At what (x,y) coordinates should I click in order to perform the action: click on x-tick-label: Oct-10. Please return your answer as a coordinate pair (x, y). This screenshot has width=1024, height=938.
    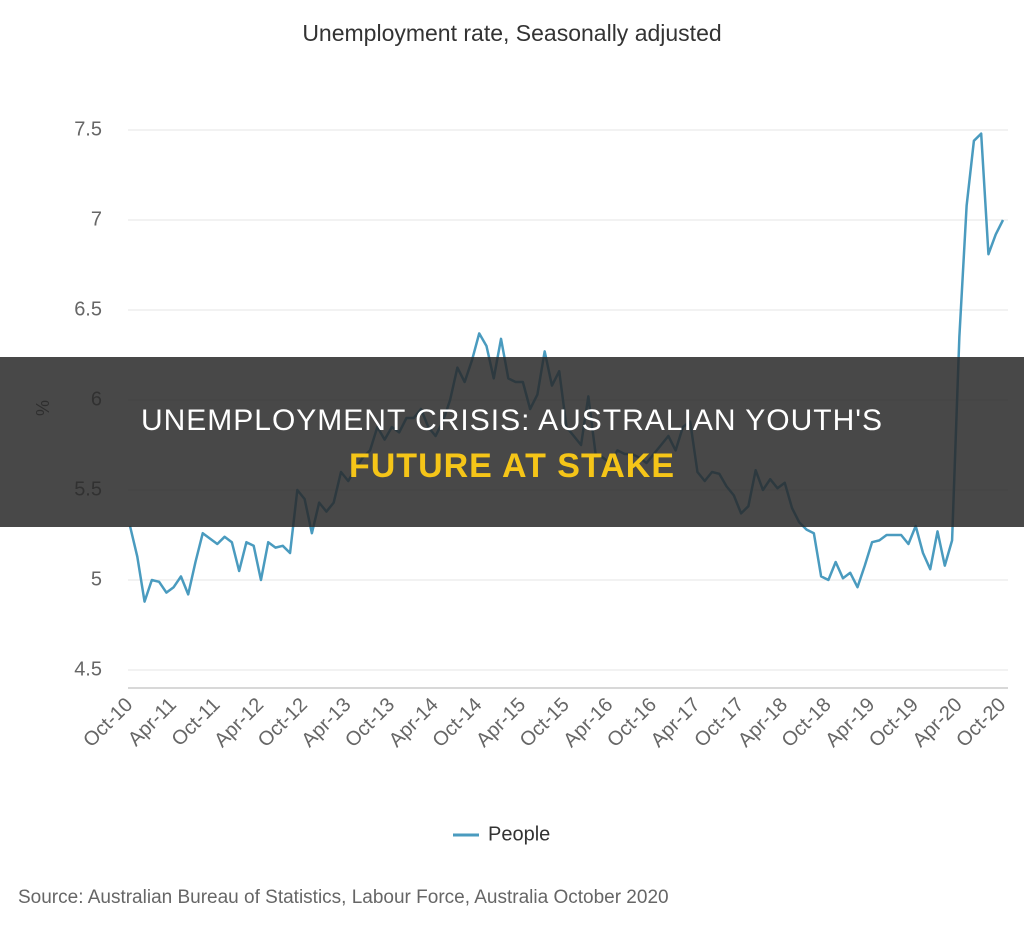
    Looking at the image, I should click on (108, 723).